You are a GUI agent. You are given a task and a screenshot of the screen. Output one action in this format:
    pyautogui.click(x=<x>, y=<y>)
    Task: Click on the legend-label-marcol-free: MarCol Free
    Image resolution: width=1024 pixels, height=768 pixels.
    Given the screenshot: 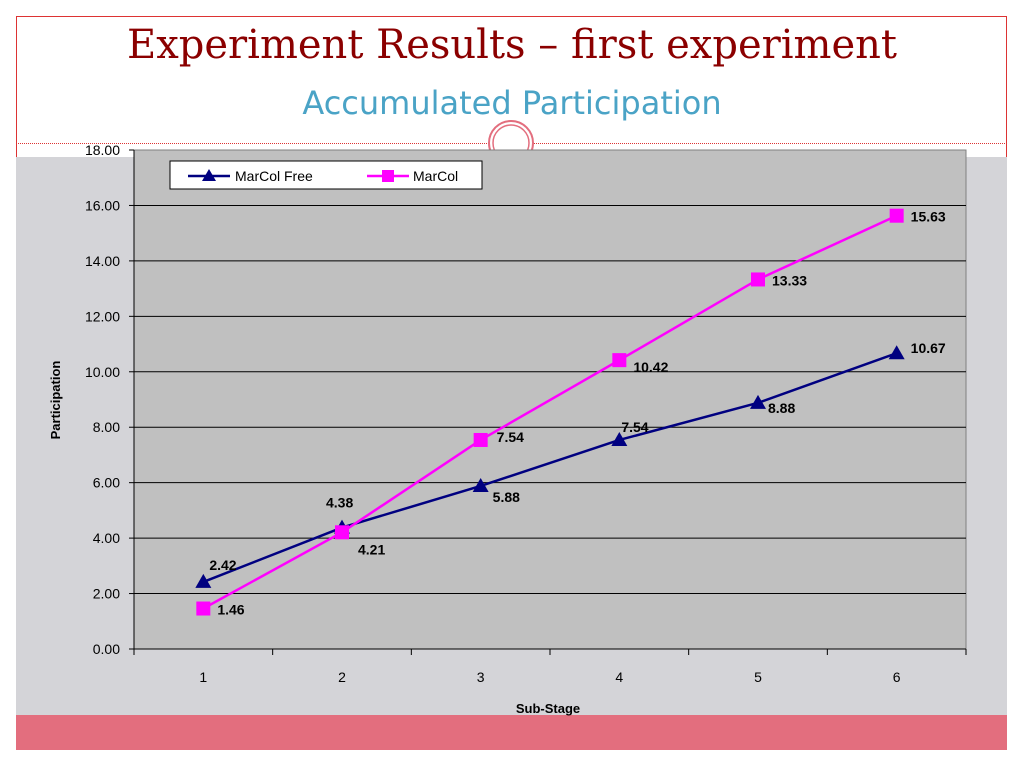 What is the action you would take?
    pyautogui.click(x=274, y=176)
    